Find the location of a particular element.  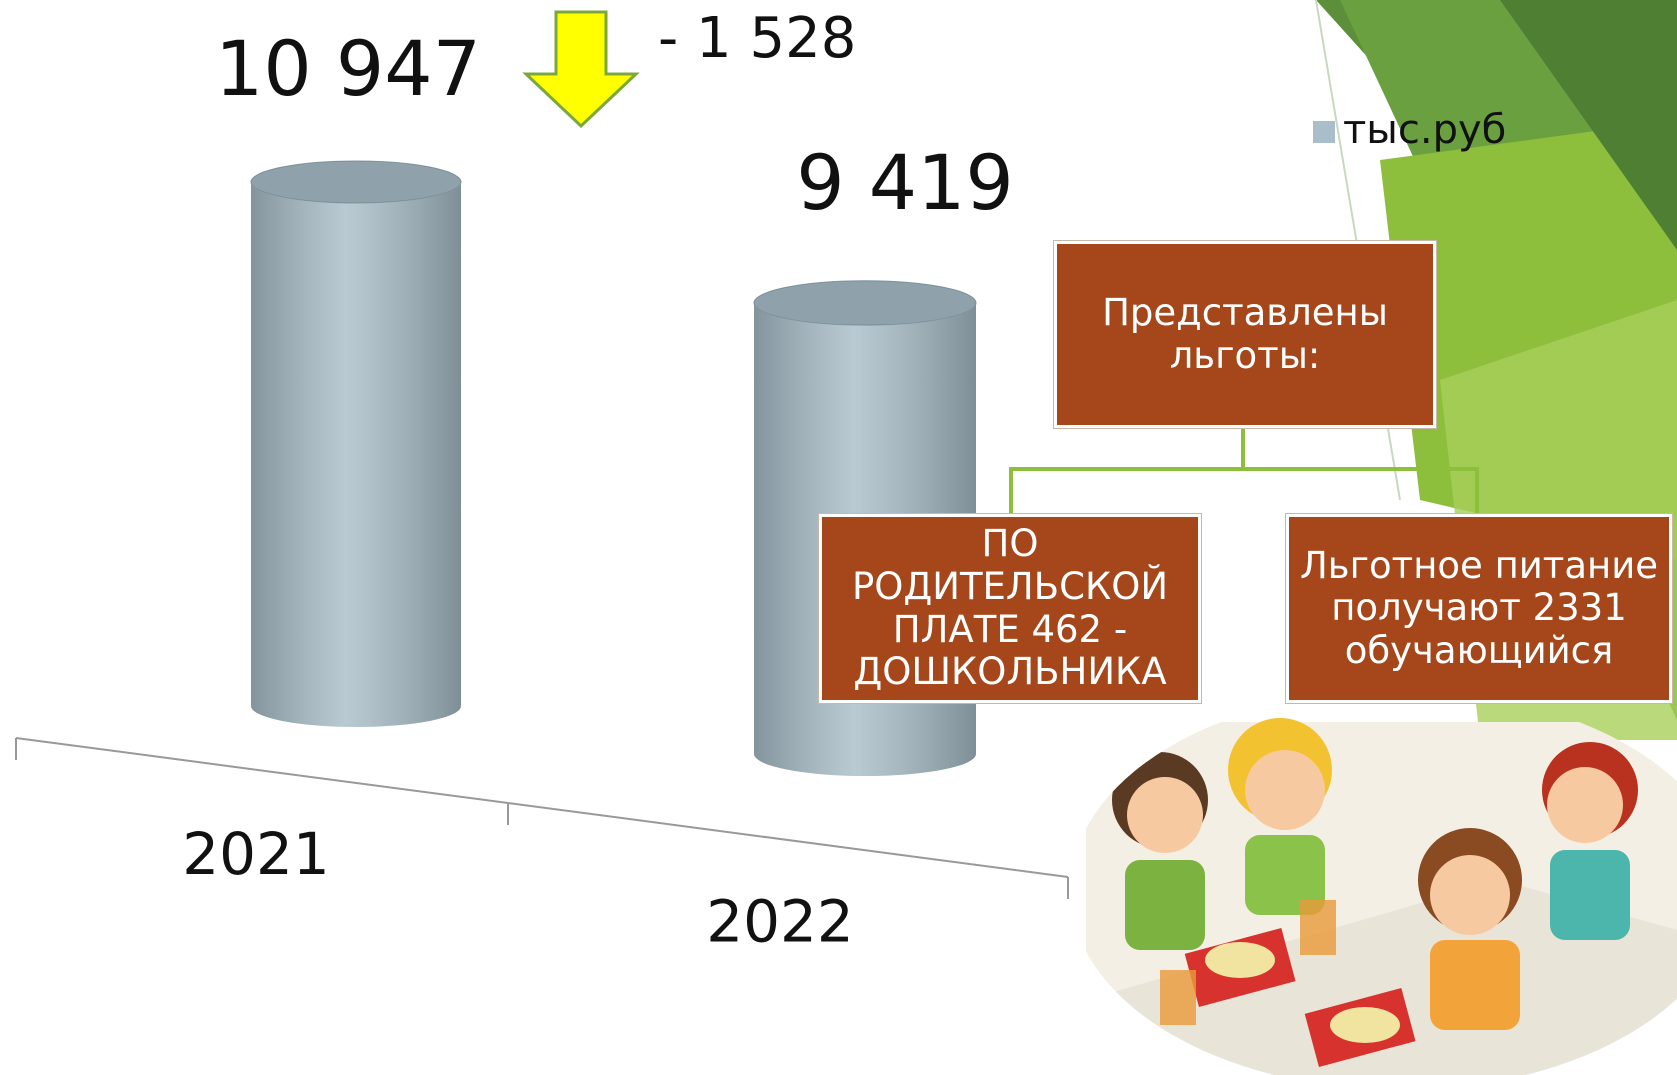

diagram-child: ПО РОДИТЕЛЬСКОЙ ПЛАТЕ 462 - ДОШКОЛЬНИКА is located at coordinates (1010, 608).